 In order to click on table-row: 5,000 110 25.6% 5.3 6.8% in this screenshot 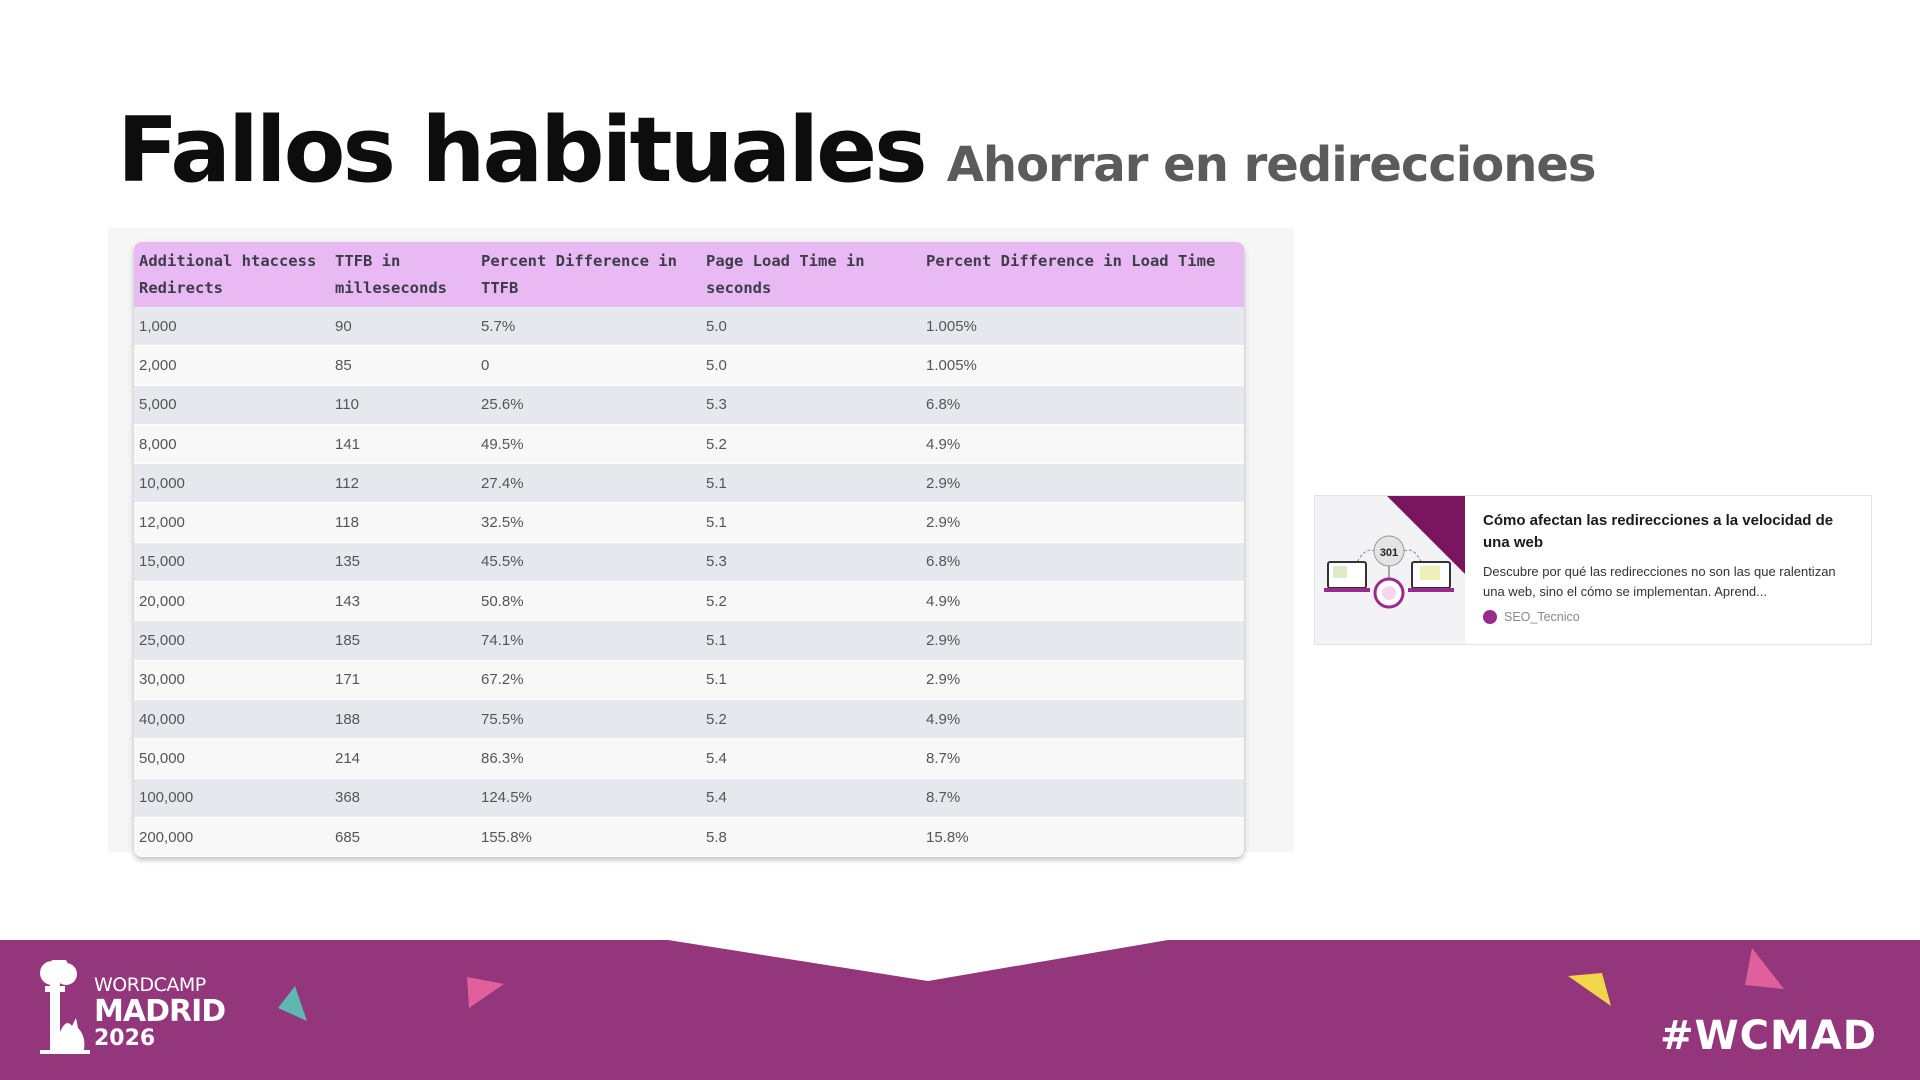, I will do `click(689, 405)`.